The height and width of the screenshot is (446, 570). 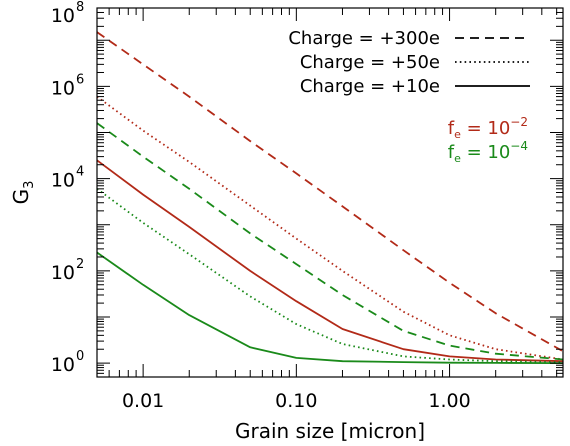 What do you see at coordinates (29, 185) in the screenshot?
I see `y-axis-label-sub: 3` at bounding box center [29, 185].